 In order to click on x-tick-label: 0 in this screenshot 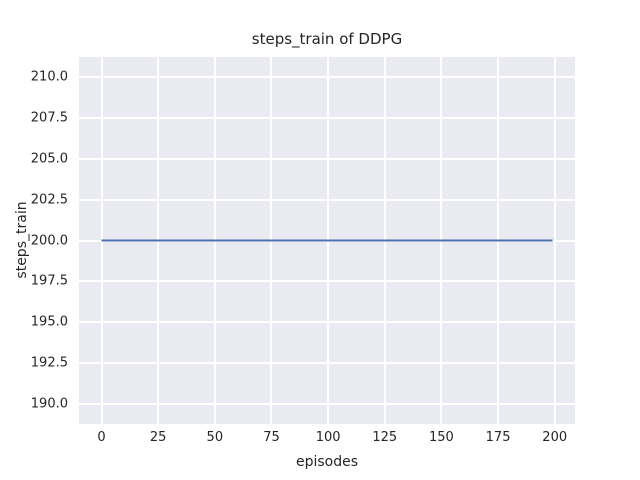, I will do `click(101, 437)`.